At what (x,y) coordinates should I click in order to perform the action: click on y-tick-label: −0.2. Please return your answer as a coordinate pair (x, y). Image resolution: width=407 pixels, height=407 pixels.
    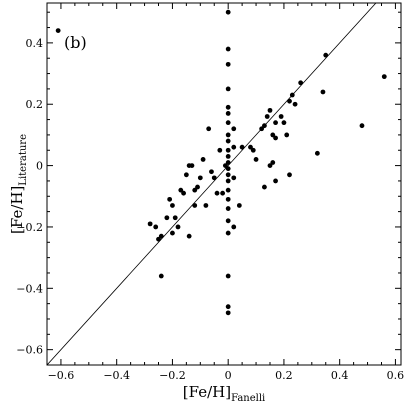
    Looking at the image, I should click on (29, 227).